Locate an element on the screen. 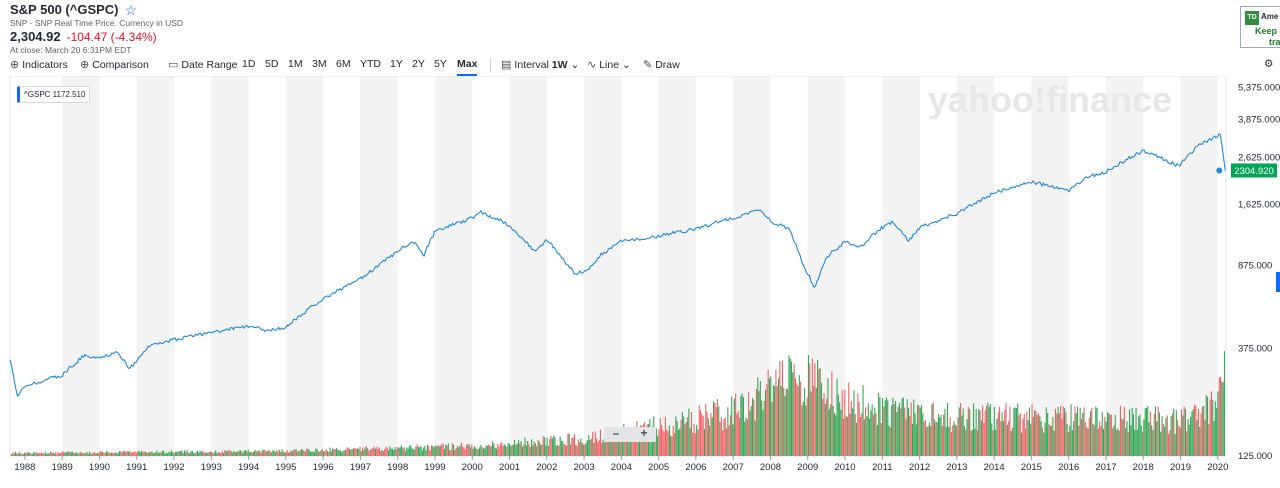 The width and height of the screenshot is (1280, 488). range-1y: 1Y is located at coordinates (396, 64).